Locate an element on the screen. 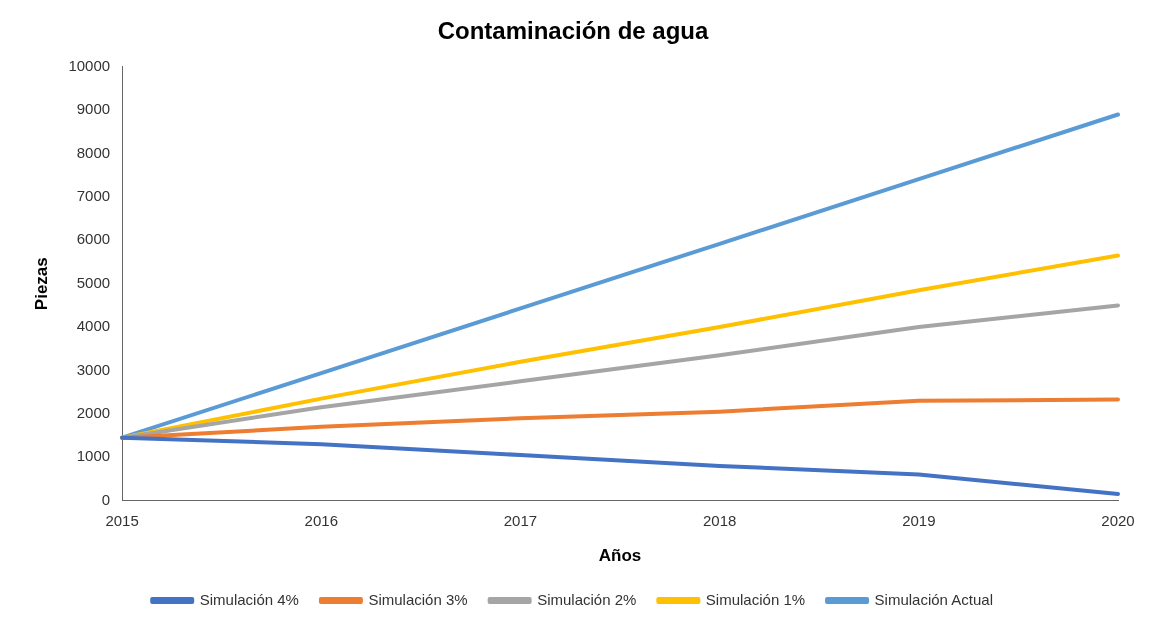 Image resolution: width=1171 pixels, height=641 pixels. legend-label: Simulación 1% is located at coordinates (755, 599).